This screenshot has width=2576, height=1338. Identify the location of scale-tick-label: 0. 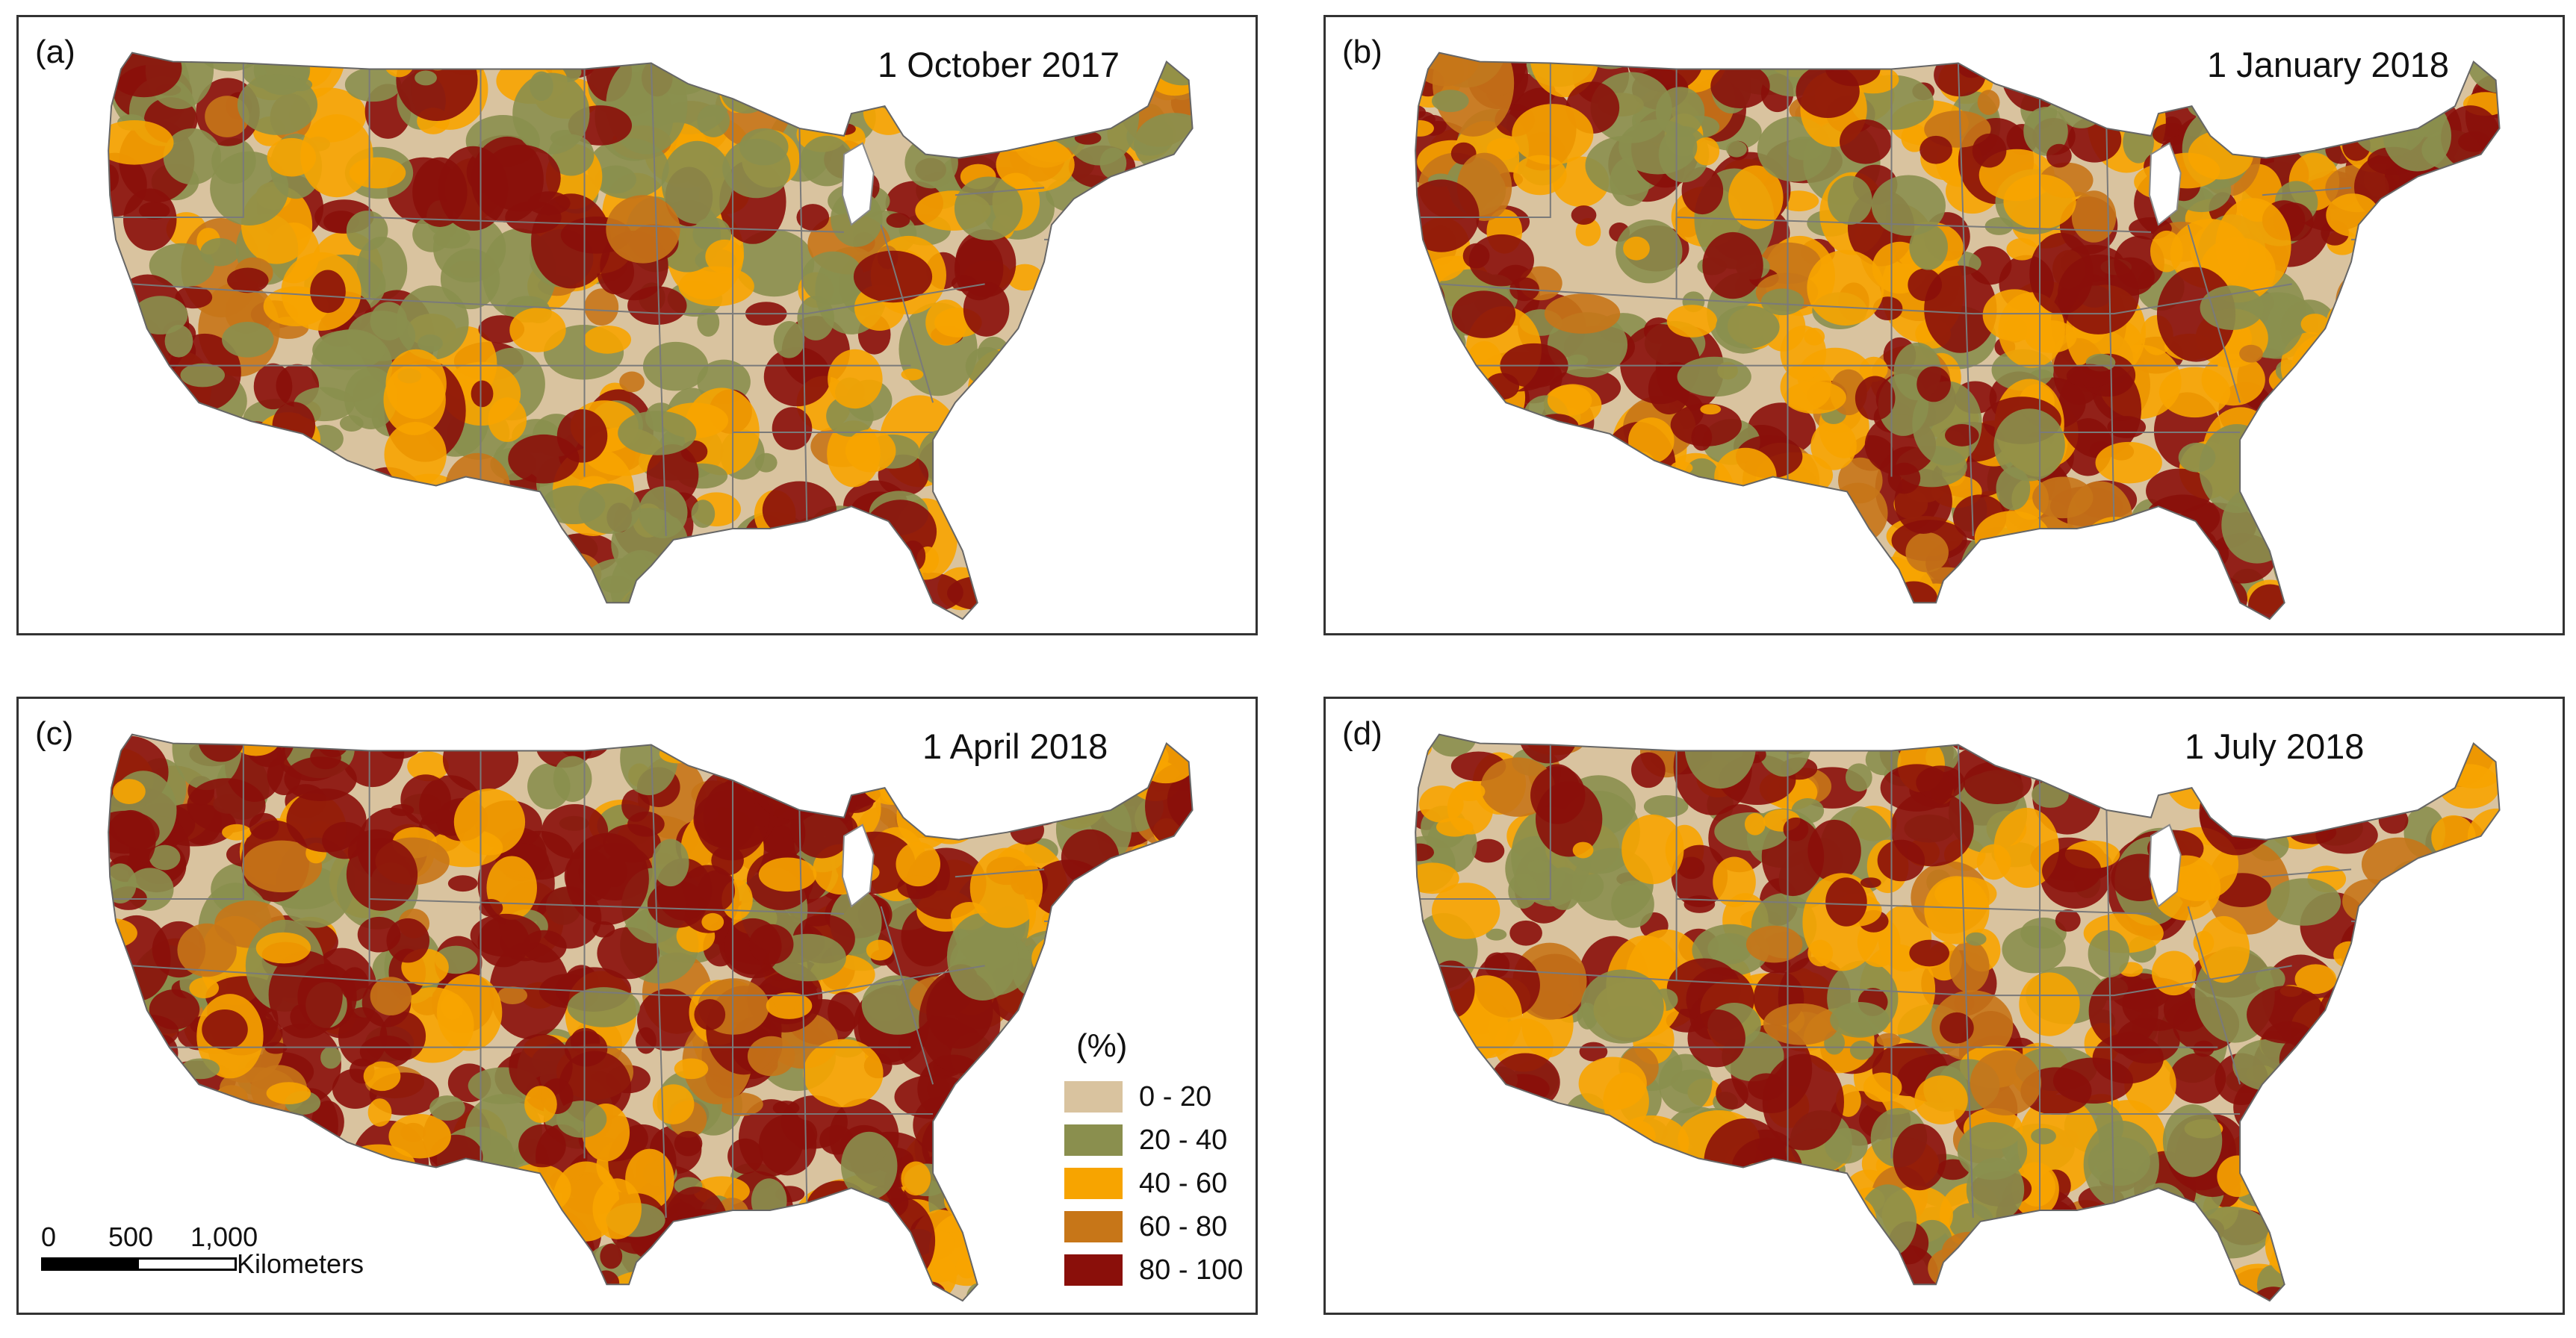
(49, 1237).